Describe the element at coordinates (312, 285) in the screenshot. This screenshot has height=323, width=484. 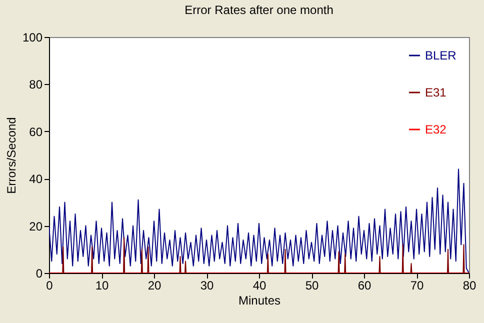
I see `x-tick-label: 50` at that location.